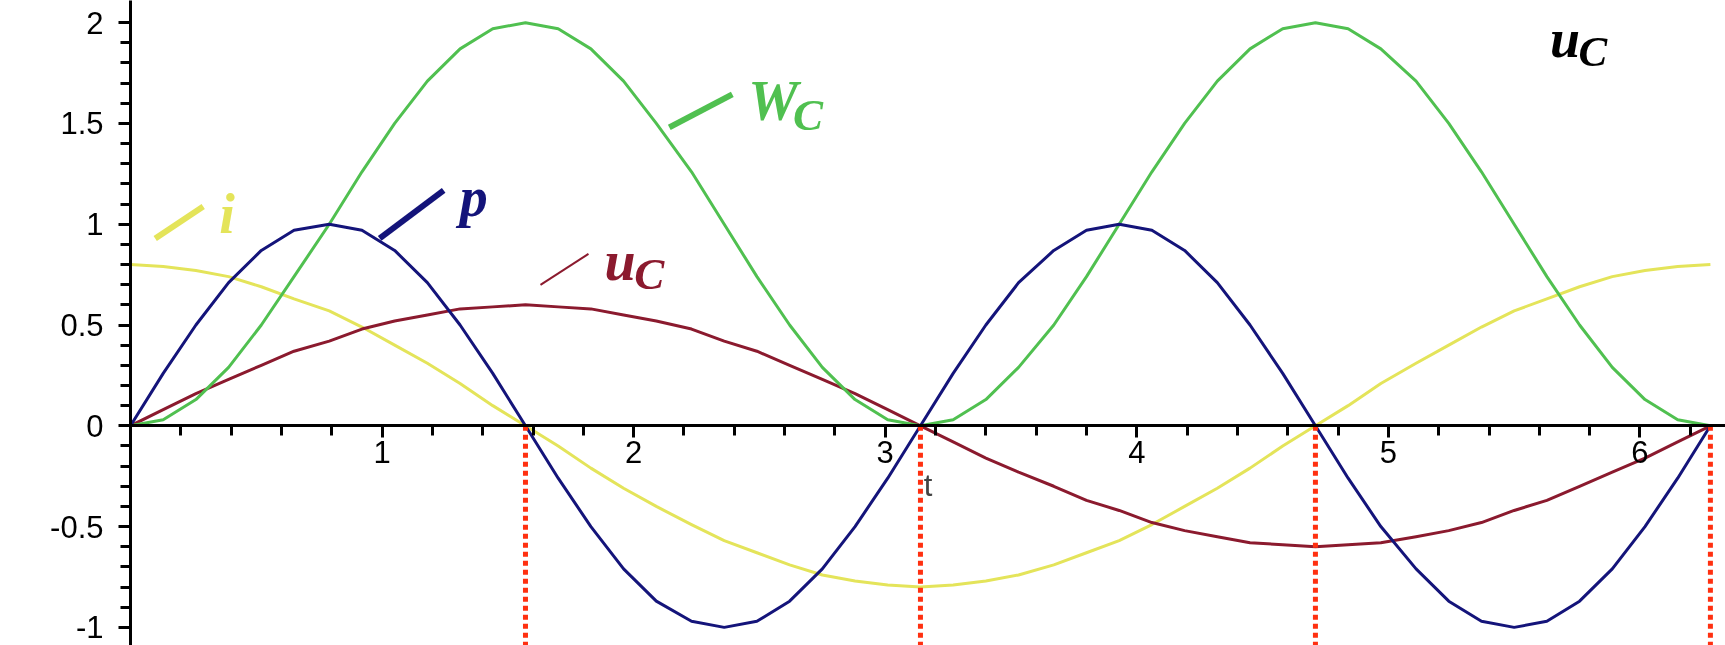  What do you see at coordinates (82, 326) in the screenshot?
I see `y-tick-label: 0.5` at bounding box center [82, 326].